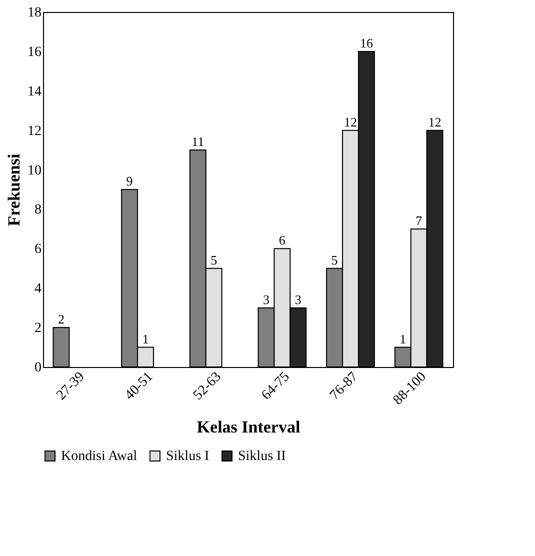 This screenshot has height=556, width=535. I want to click on y-tick-label: 2, so click(38, 328).